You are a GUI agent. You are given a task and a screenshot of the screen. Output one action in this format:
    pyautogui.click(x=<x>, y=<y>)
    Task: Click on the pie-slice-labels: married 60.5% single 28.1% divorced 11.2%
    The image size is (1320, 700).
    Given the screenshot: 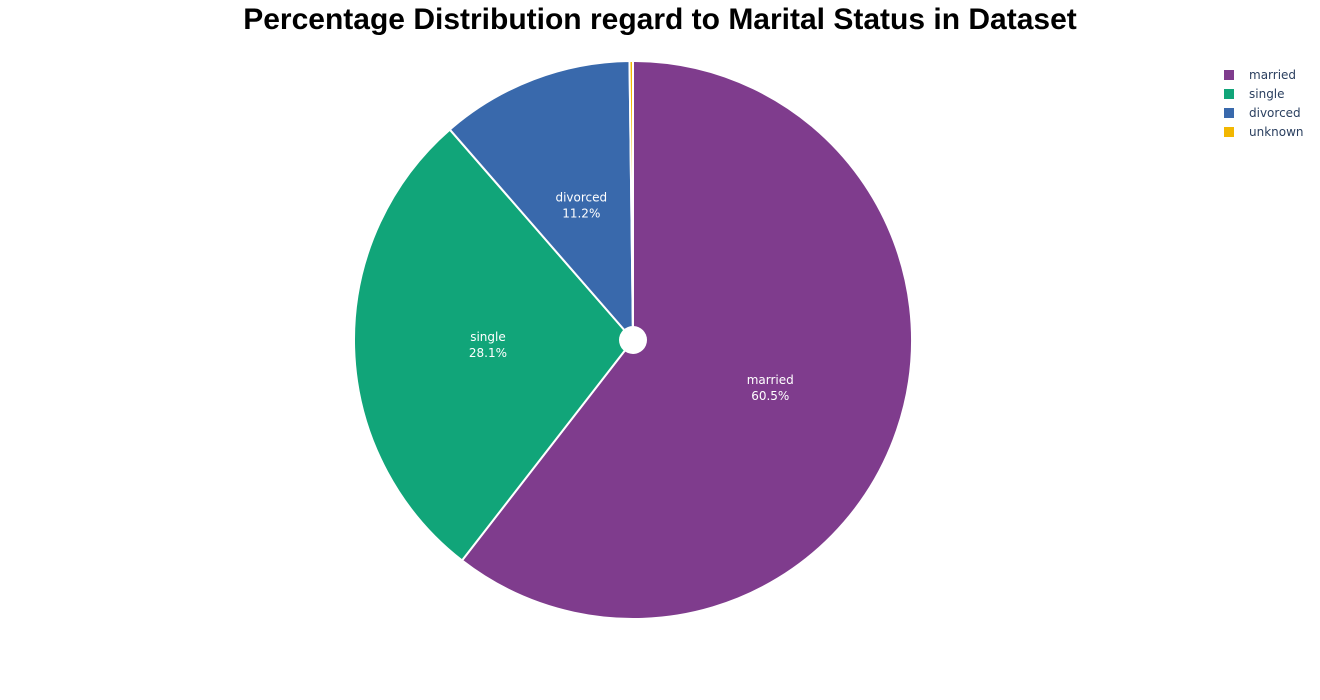 What is the action you would take?
    pyautogui.click(x=631, y=296)
    